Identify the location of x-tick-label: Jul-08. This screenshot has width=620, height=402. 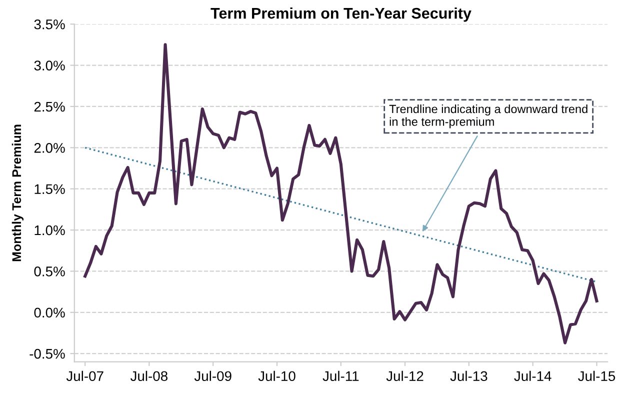
(149, 376).